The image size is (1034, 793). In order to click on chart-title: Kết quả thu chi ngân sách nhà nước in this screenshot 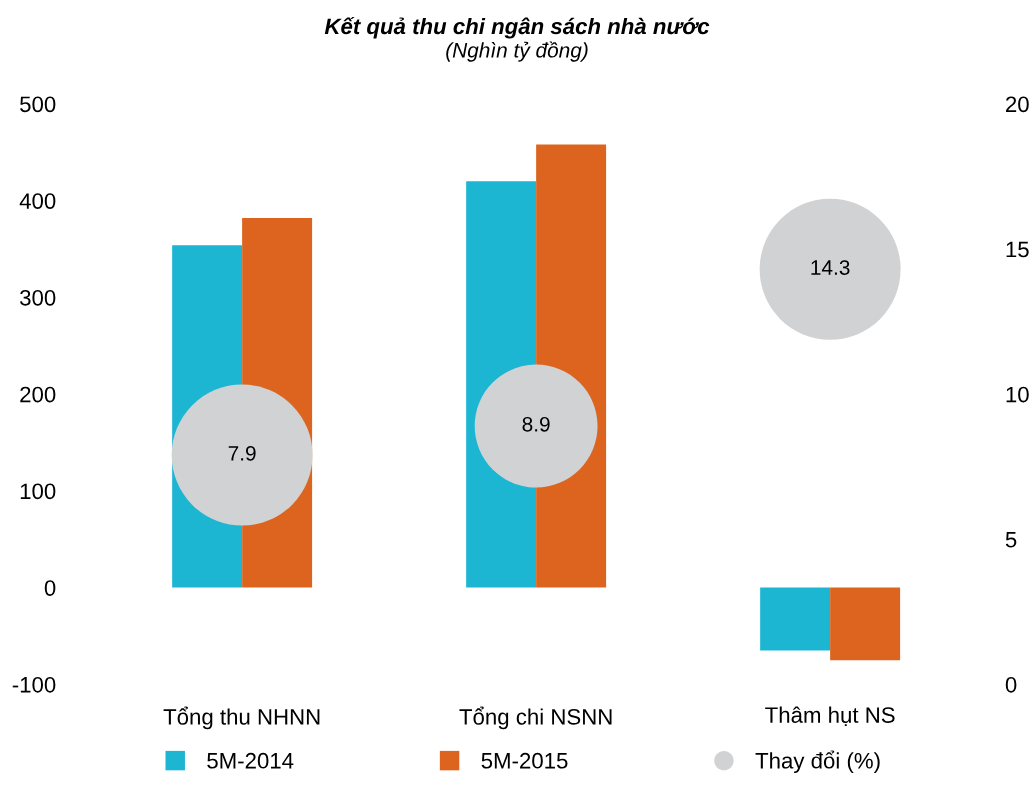, I will do `click(517, 27)`.